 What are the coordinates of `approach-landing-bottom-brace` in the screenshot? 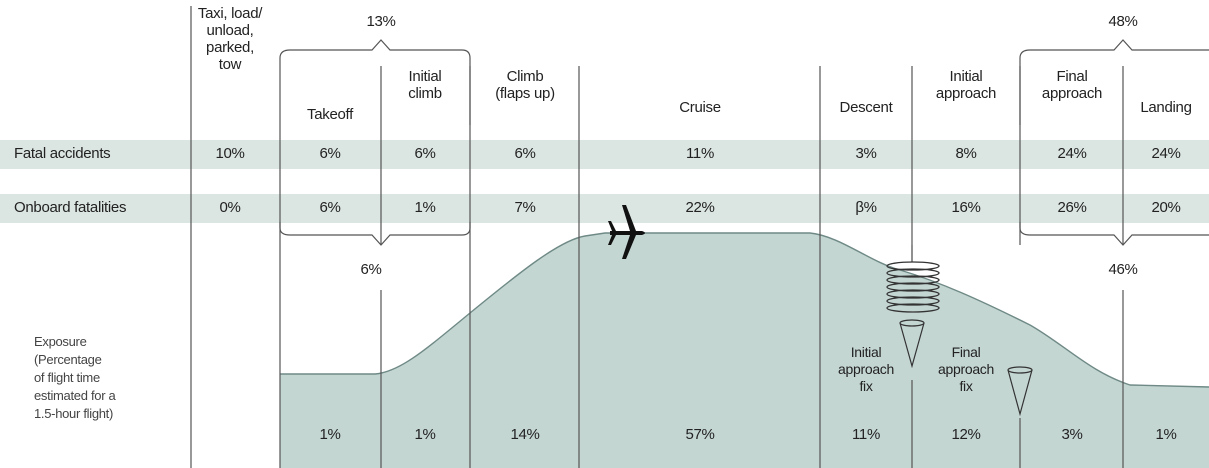 It's located at (1114, 234).